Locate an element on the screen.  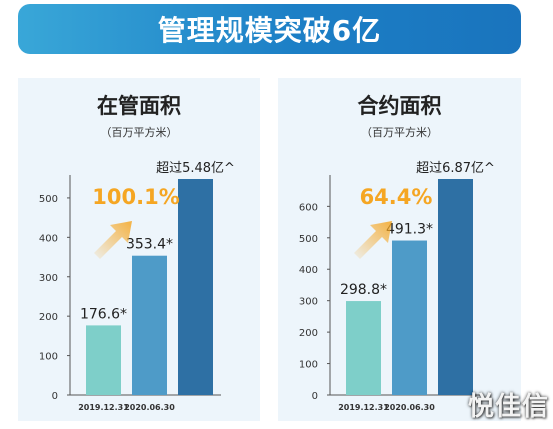
page-banner: 管理规模突破6亿 is located at coordinates (269, 29).